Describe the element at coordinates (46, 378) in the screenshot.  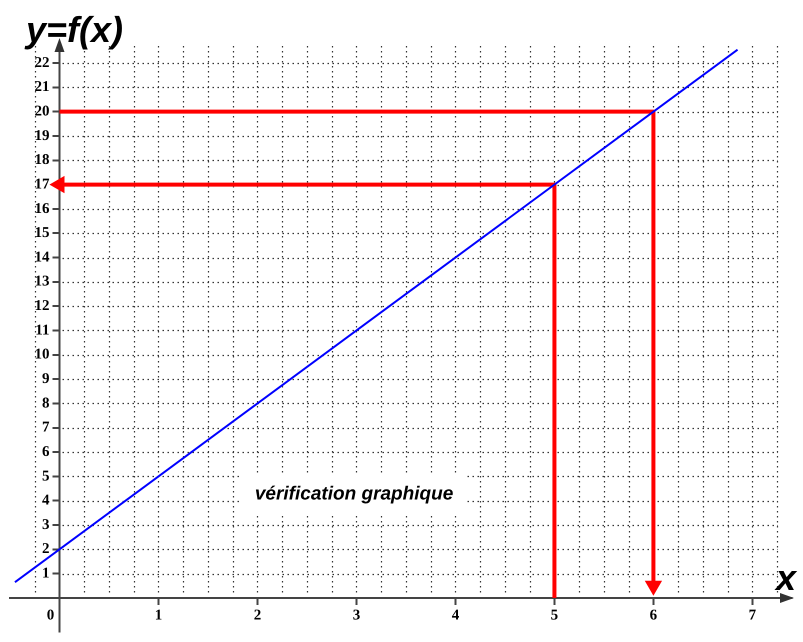
I see `y-tick-label: 9` at that location.